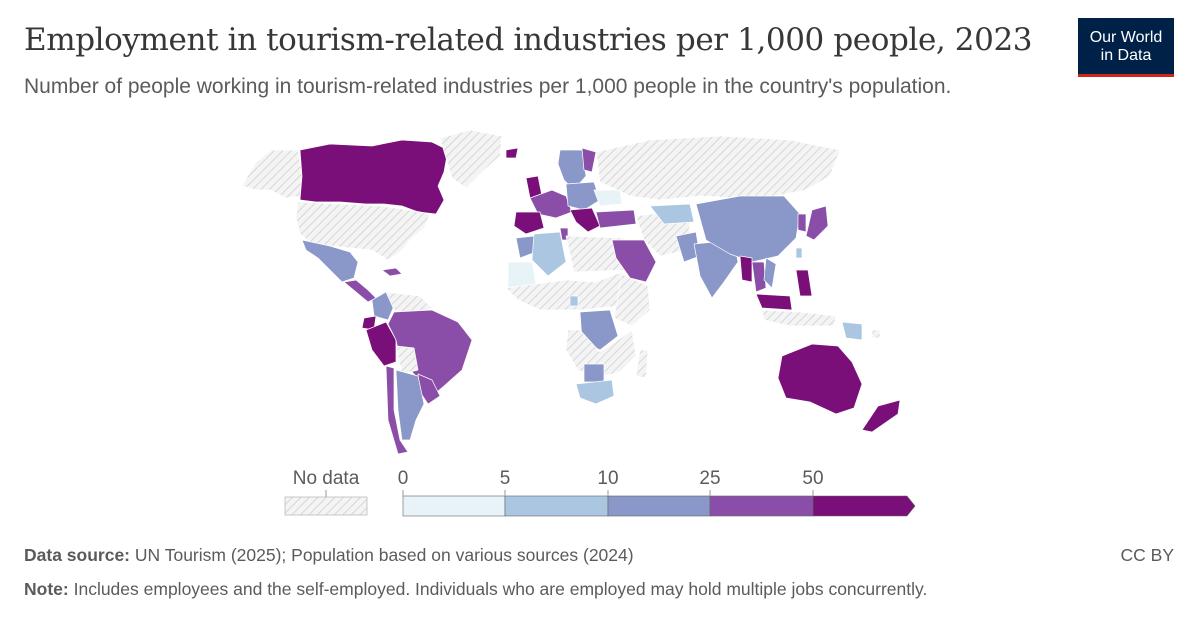 This screenshot has width=1200, height=627. What do you see at coordinates (529, 223) in the screenshot?
I see `country-spain-portugal` at bounding box center [529, 223].